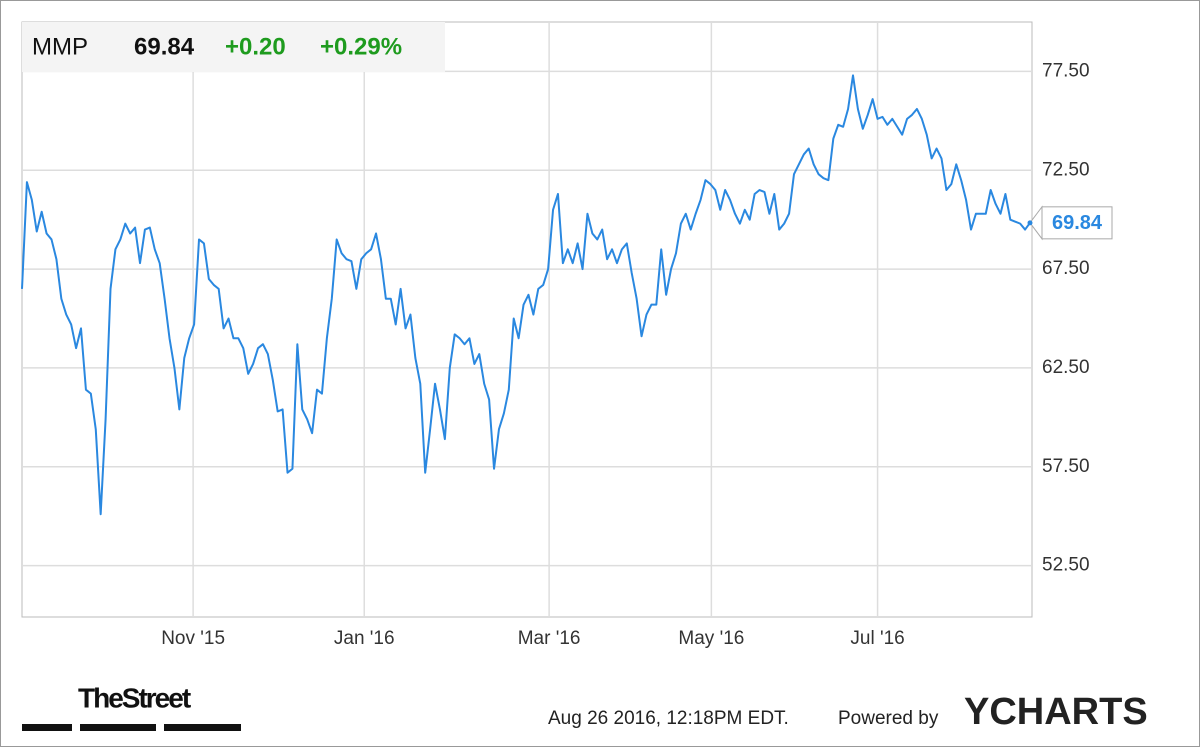 This screenshot has height=747, width=1200. I want to click on brand-logo: YCHARTS, so click(1056, 712).